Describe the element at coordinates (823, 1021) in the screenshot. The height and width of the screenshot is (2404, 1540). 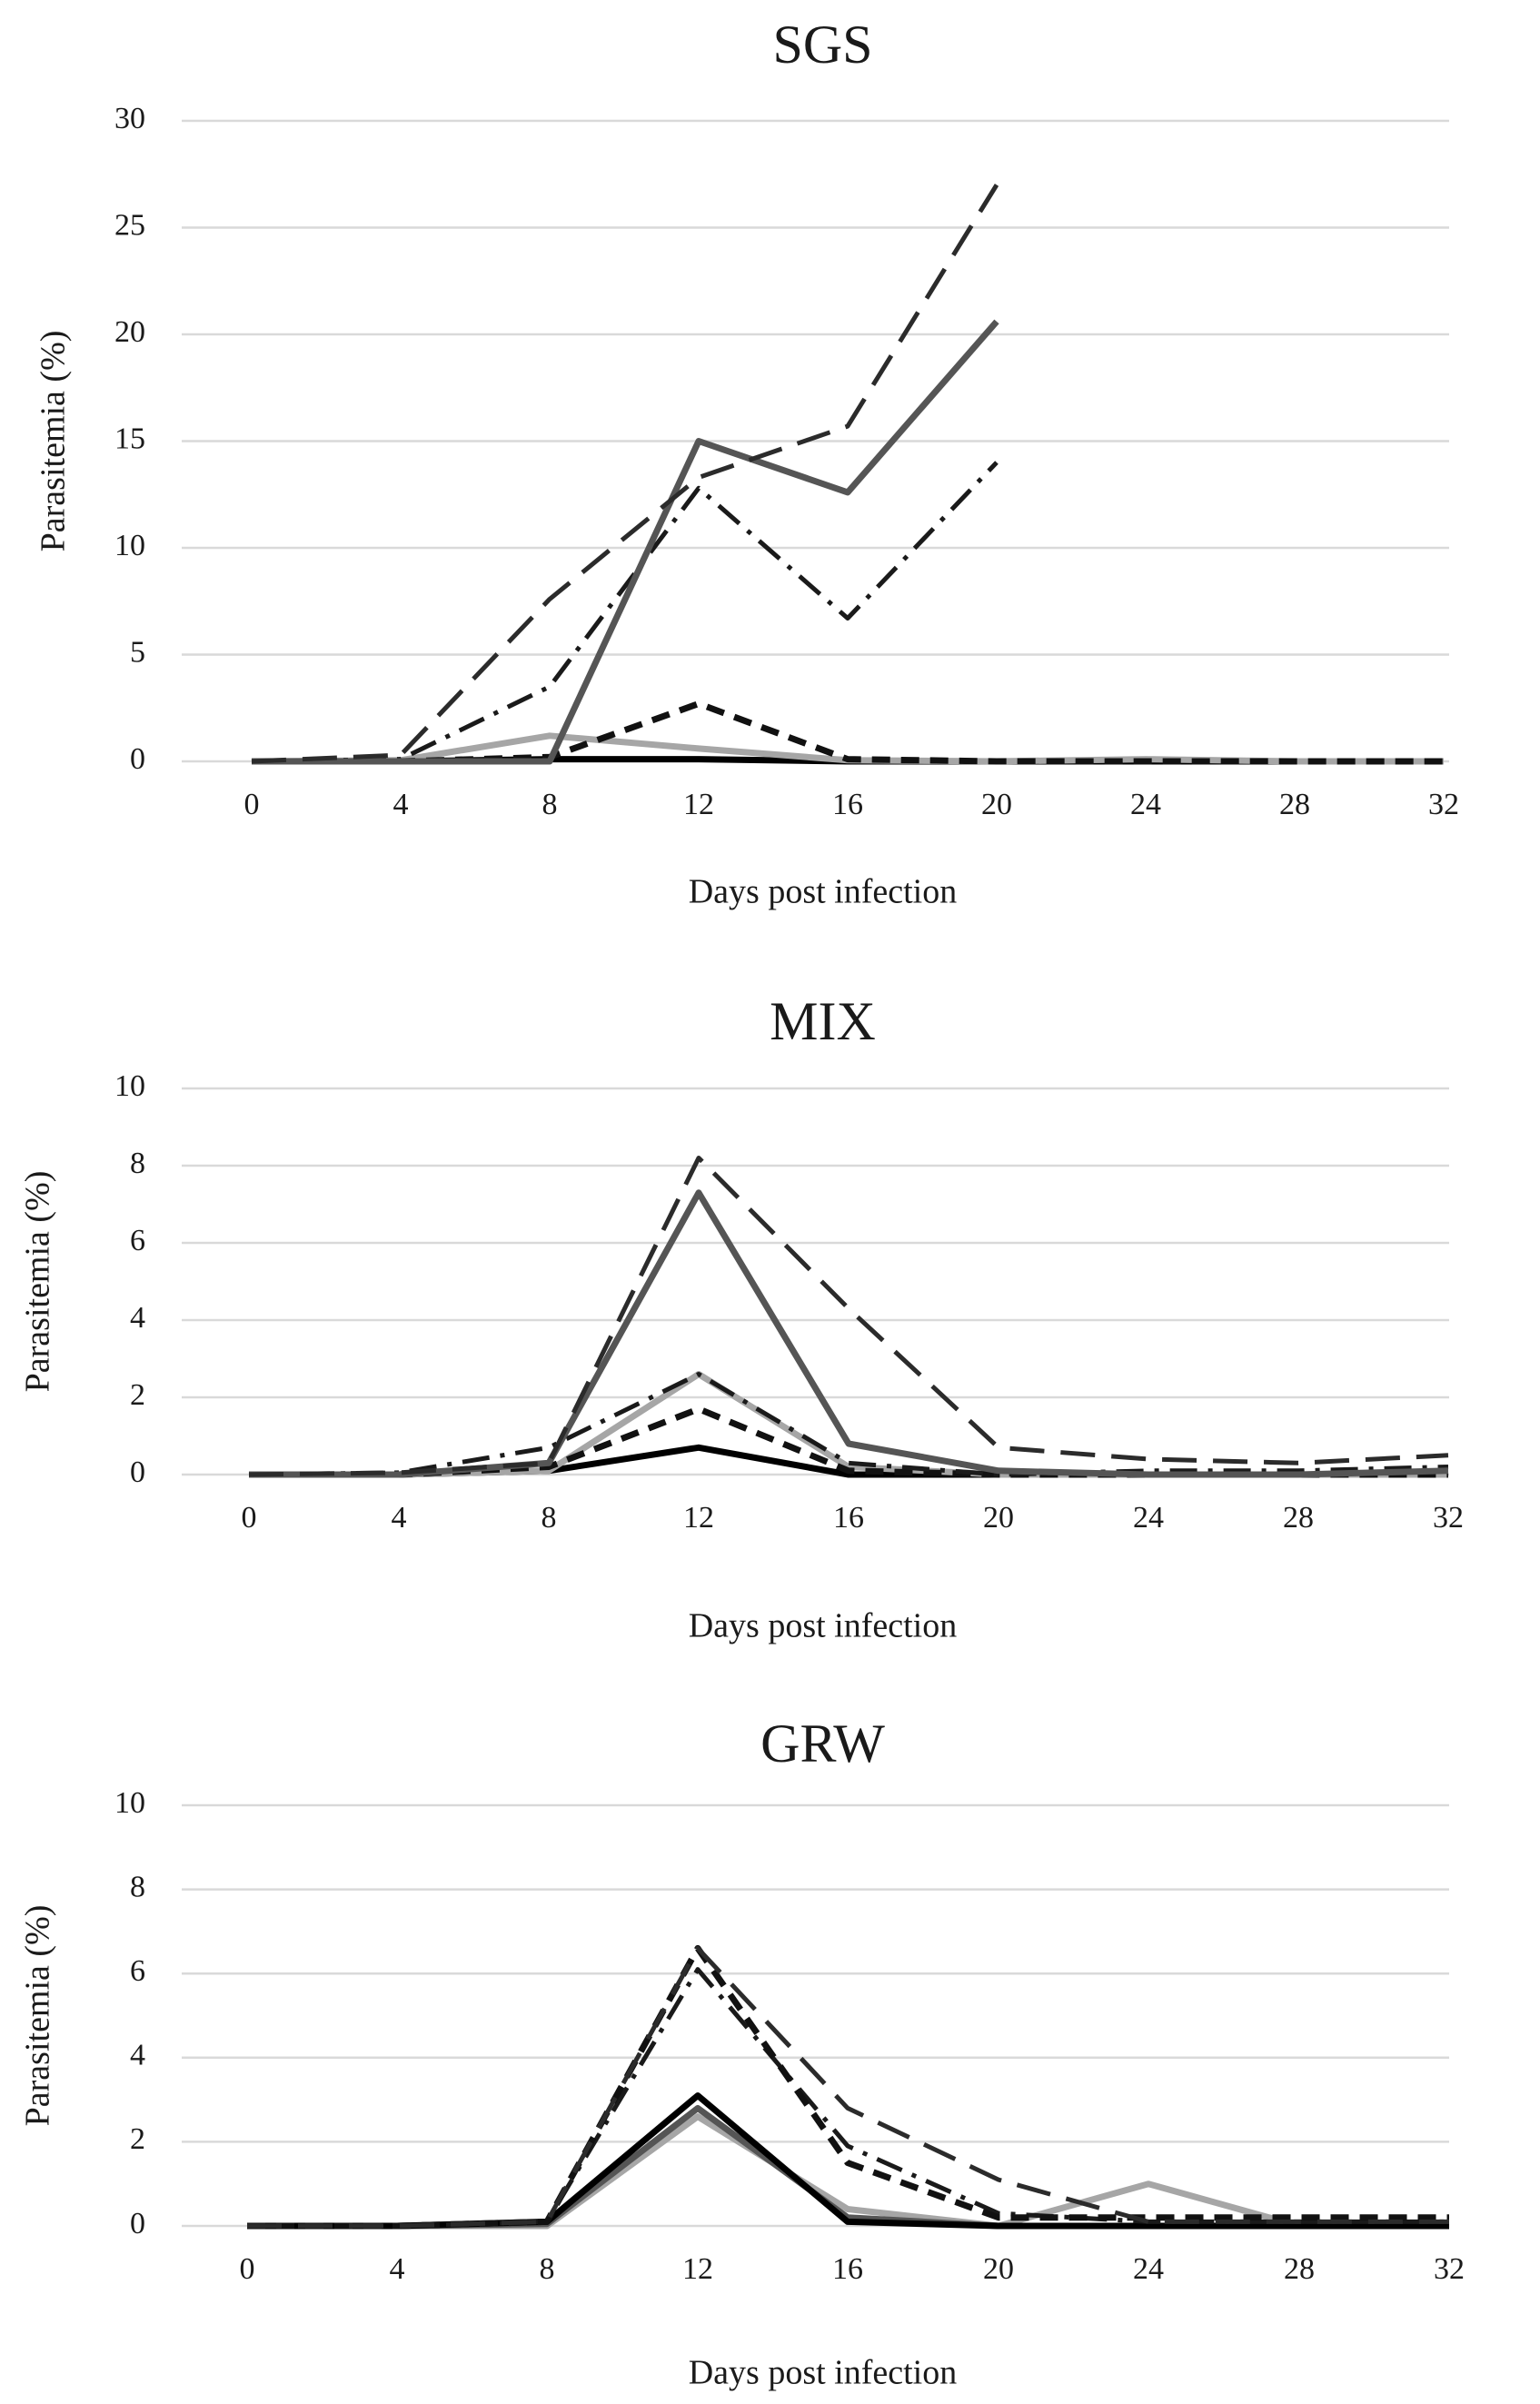
I see `chart-title: MIX` at that location.